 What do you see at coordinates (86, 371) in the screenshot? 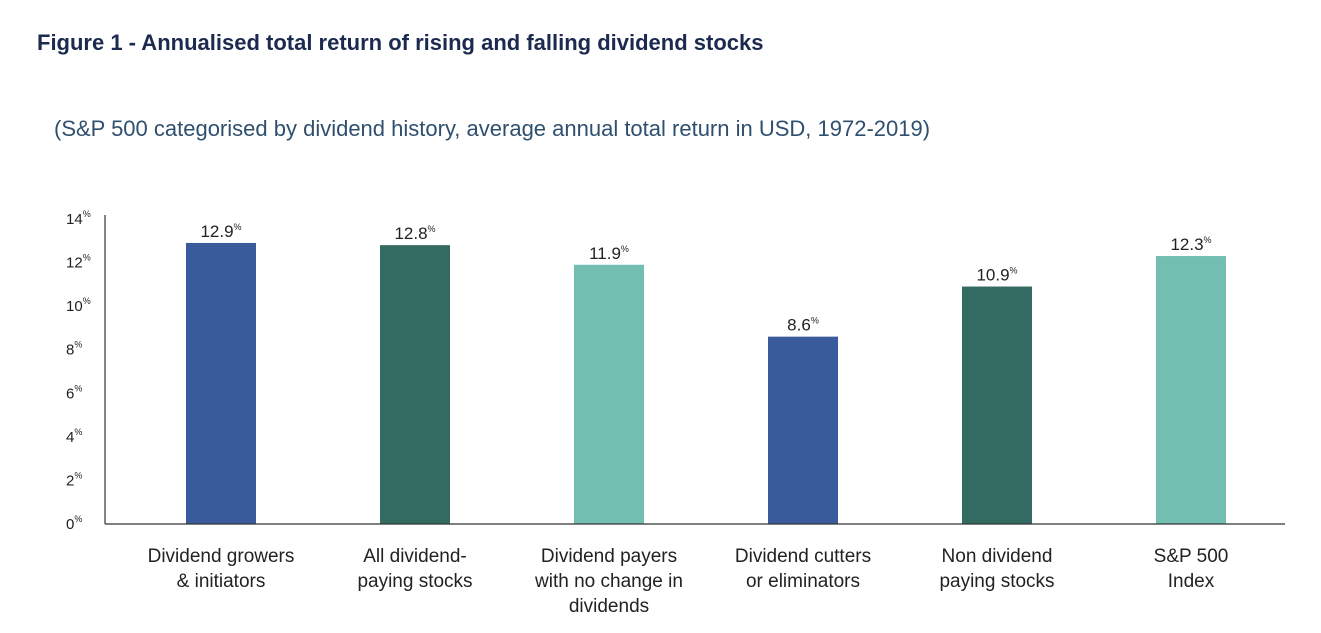
I see `y-axis: 0% 2% 4% 6% 8% 10% 12% 14%` at bounding box center [86, 371].